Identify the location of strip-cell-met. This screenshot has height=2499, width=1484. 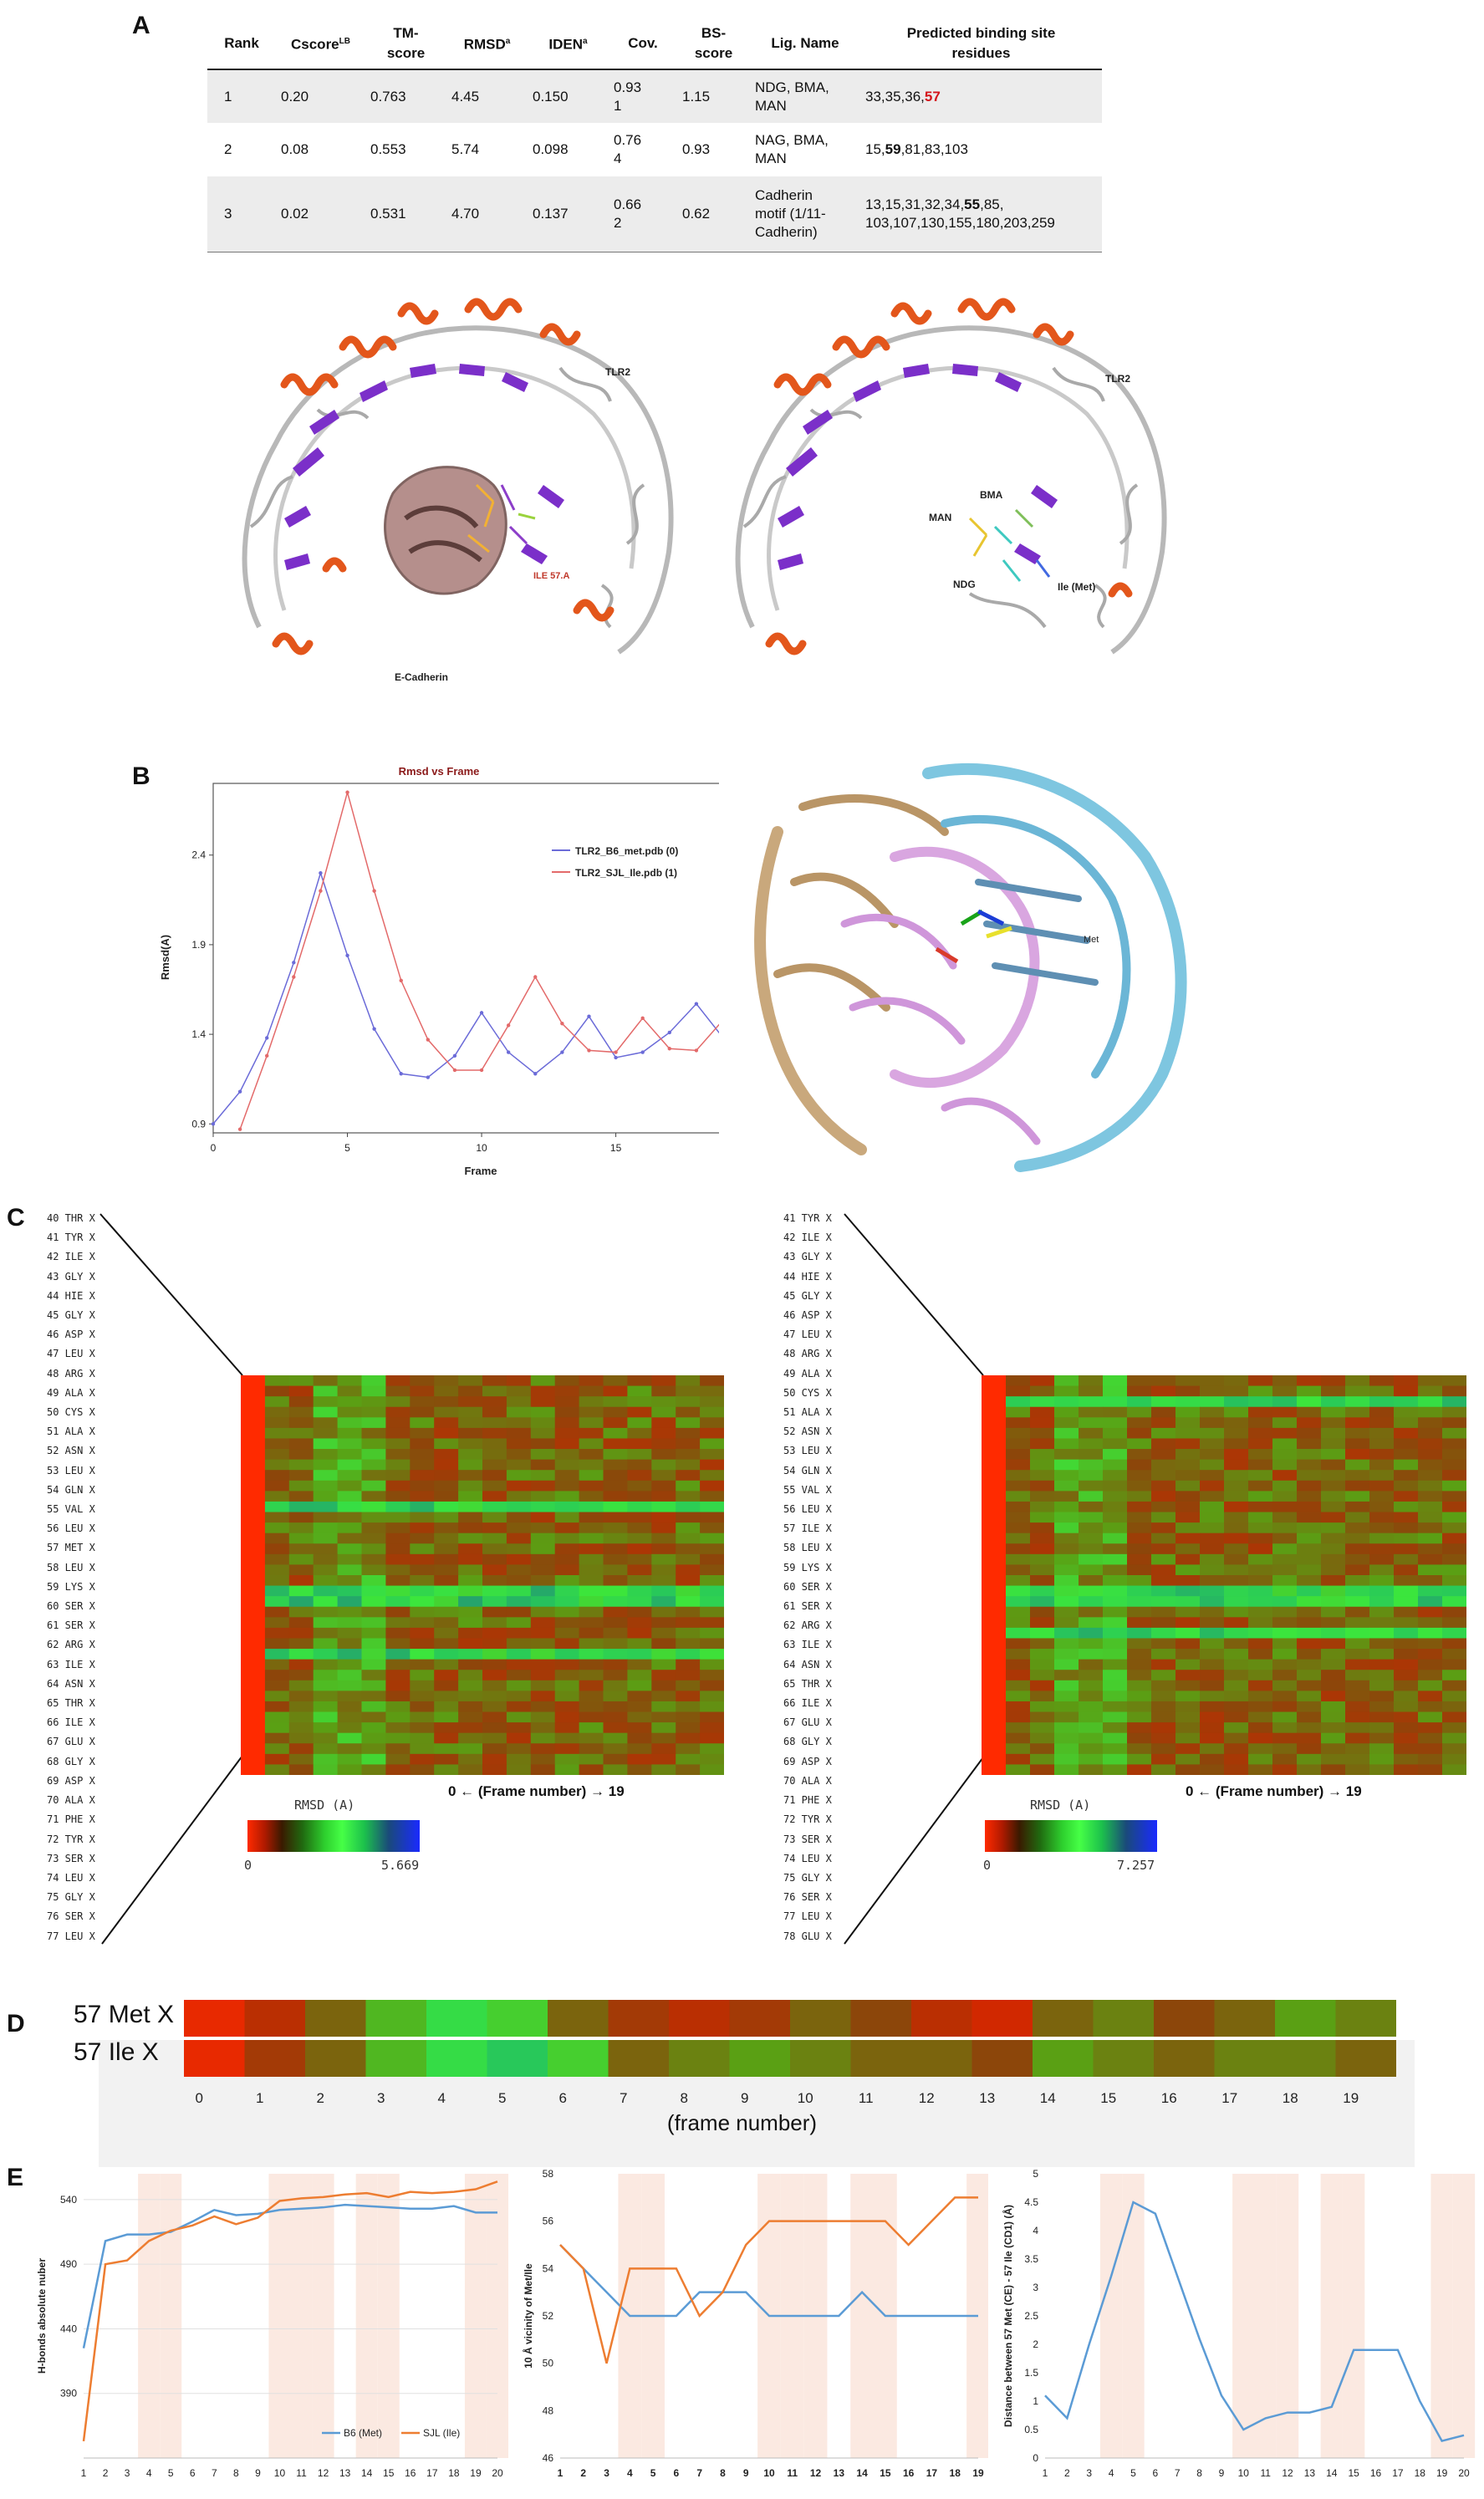
(820, 2018).